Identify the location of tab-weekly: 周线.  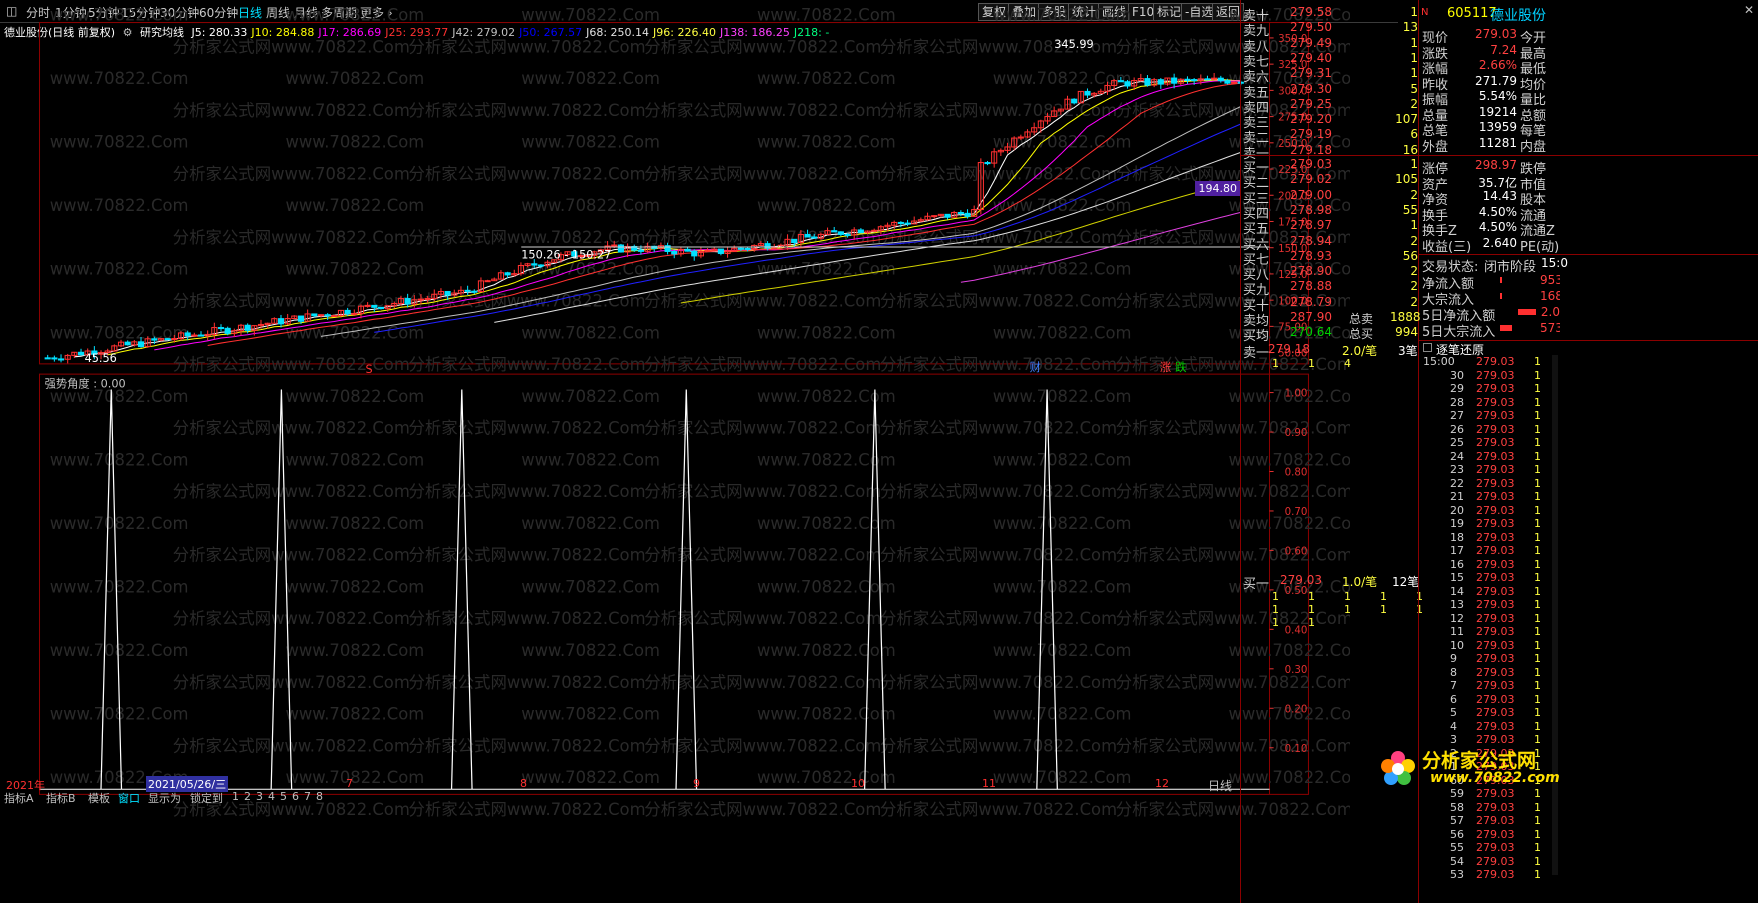
(278, 13).